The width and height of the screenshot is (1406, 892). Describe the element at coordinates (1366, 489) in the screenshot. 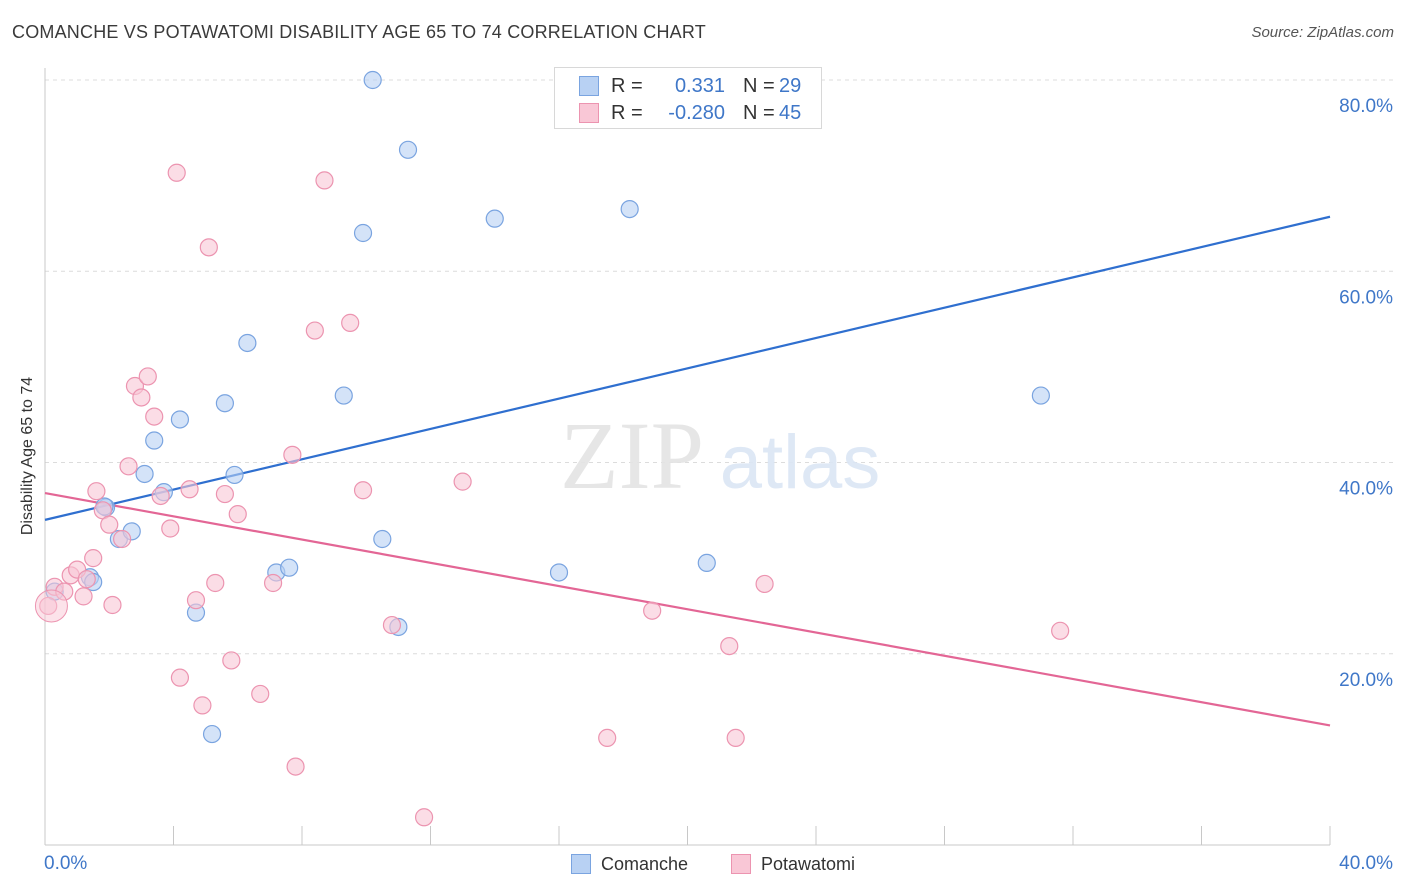

I see `y-tick-label: 40.0%` at that location.